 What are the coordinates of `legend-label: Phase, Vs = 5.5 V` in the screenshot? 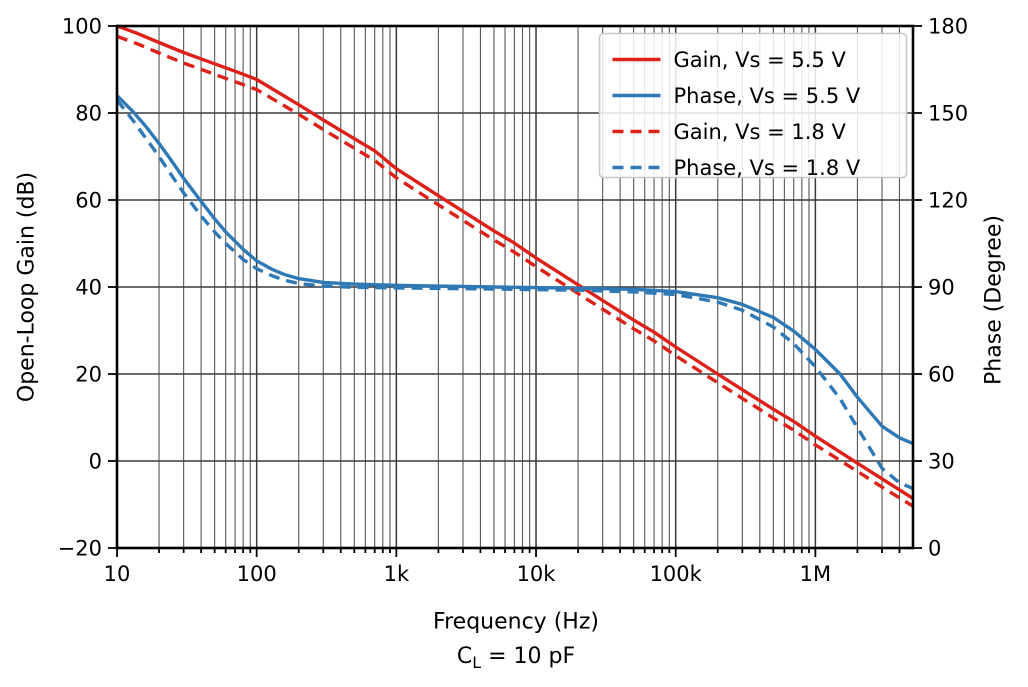 It's located at (767, 96).